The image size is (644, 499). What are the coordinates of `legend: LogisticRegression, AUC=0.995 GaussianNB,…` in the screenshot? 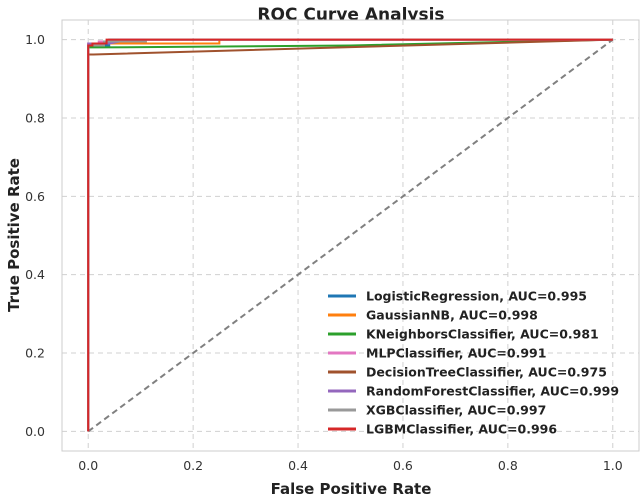 It's located at (473, 363).